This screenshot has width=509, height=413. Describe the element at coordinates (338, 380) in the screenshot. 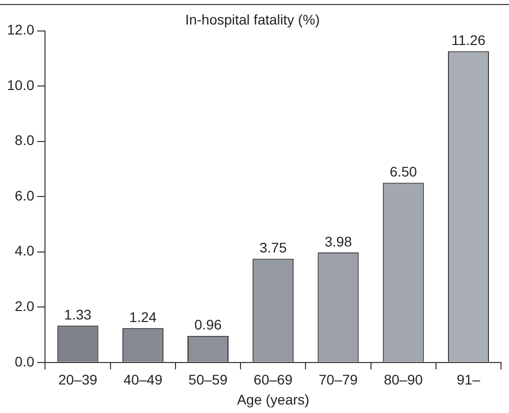

I see `x-tick-label: 70–79` at that location.